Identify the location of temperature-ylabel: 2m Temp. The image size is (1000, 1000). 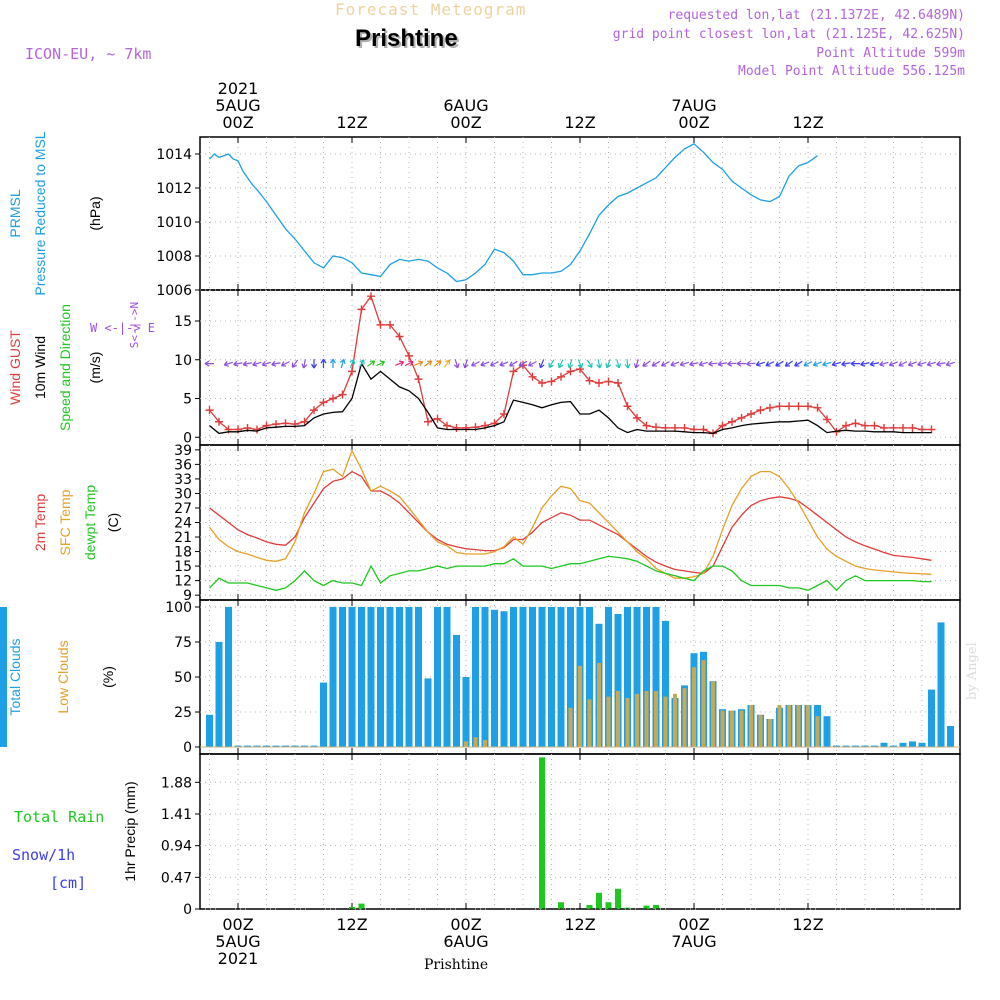
(40, 523).